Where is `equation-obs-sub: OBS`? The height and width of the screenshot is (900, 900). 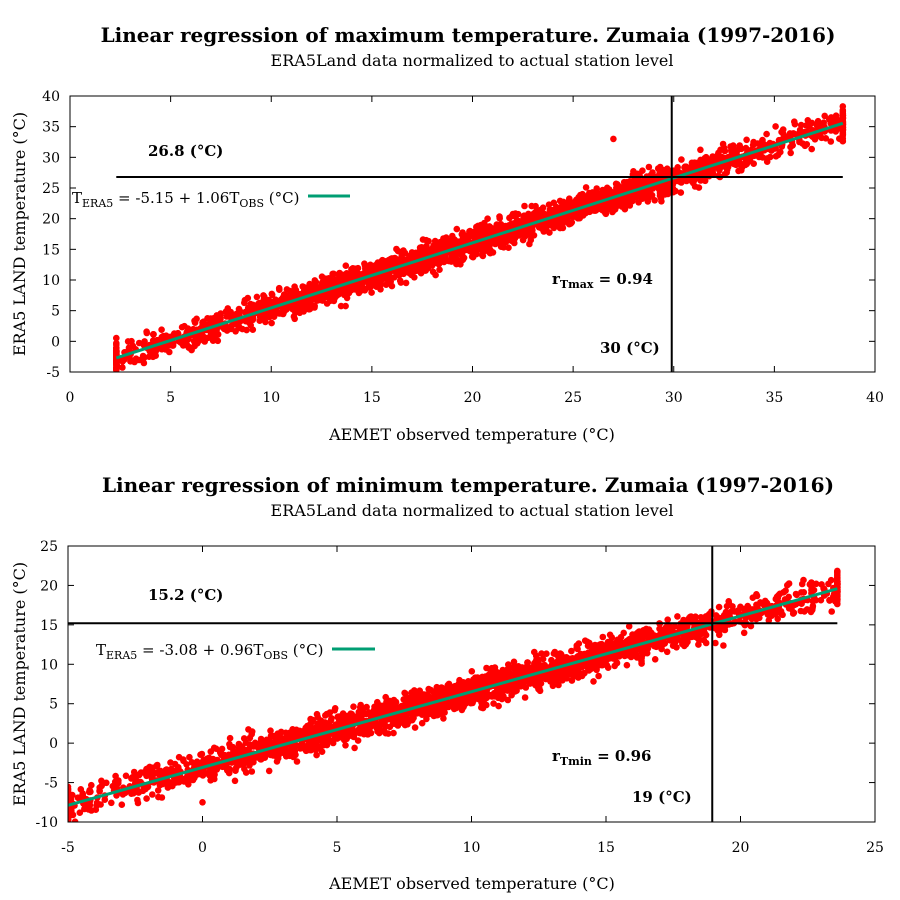 equation-obs-sub: OBS is located at coordinates (251, 203).